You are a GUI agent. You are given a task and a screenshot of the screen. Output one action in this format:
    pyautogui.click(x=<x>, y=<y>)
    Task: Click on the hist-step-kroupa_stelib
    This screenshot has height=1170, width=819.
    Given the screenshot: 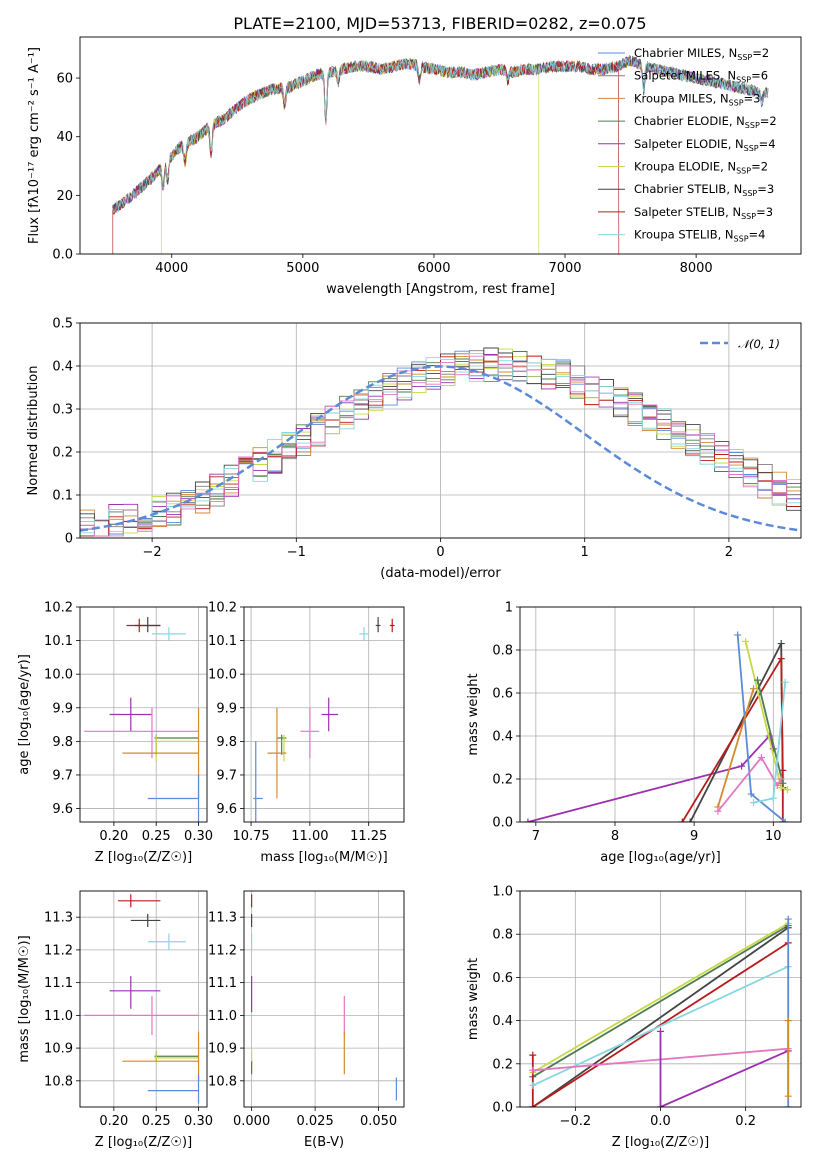 What is the action you would take?
    pyautogui.click(x=440, y=447)
    